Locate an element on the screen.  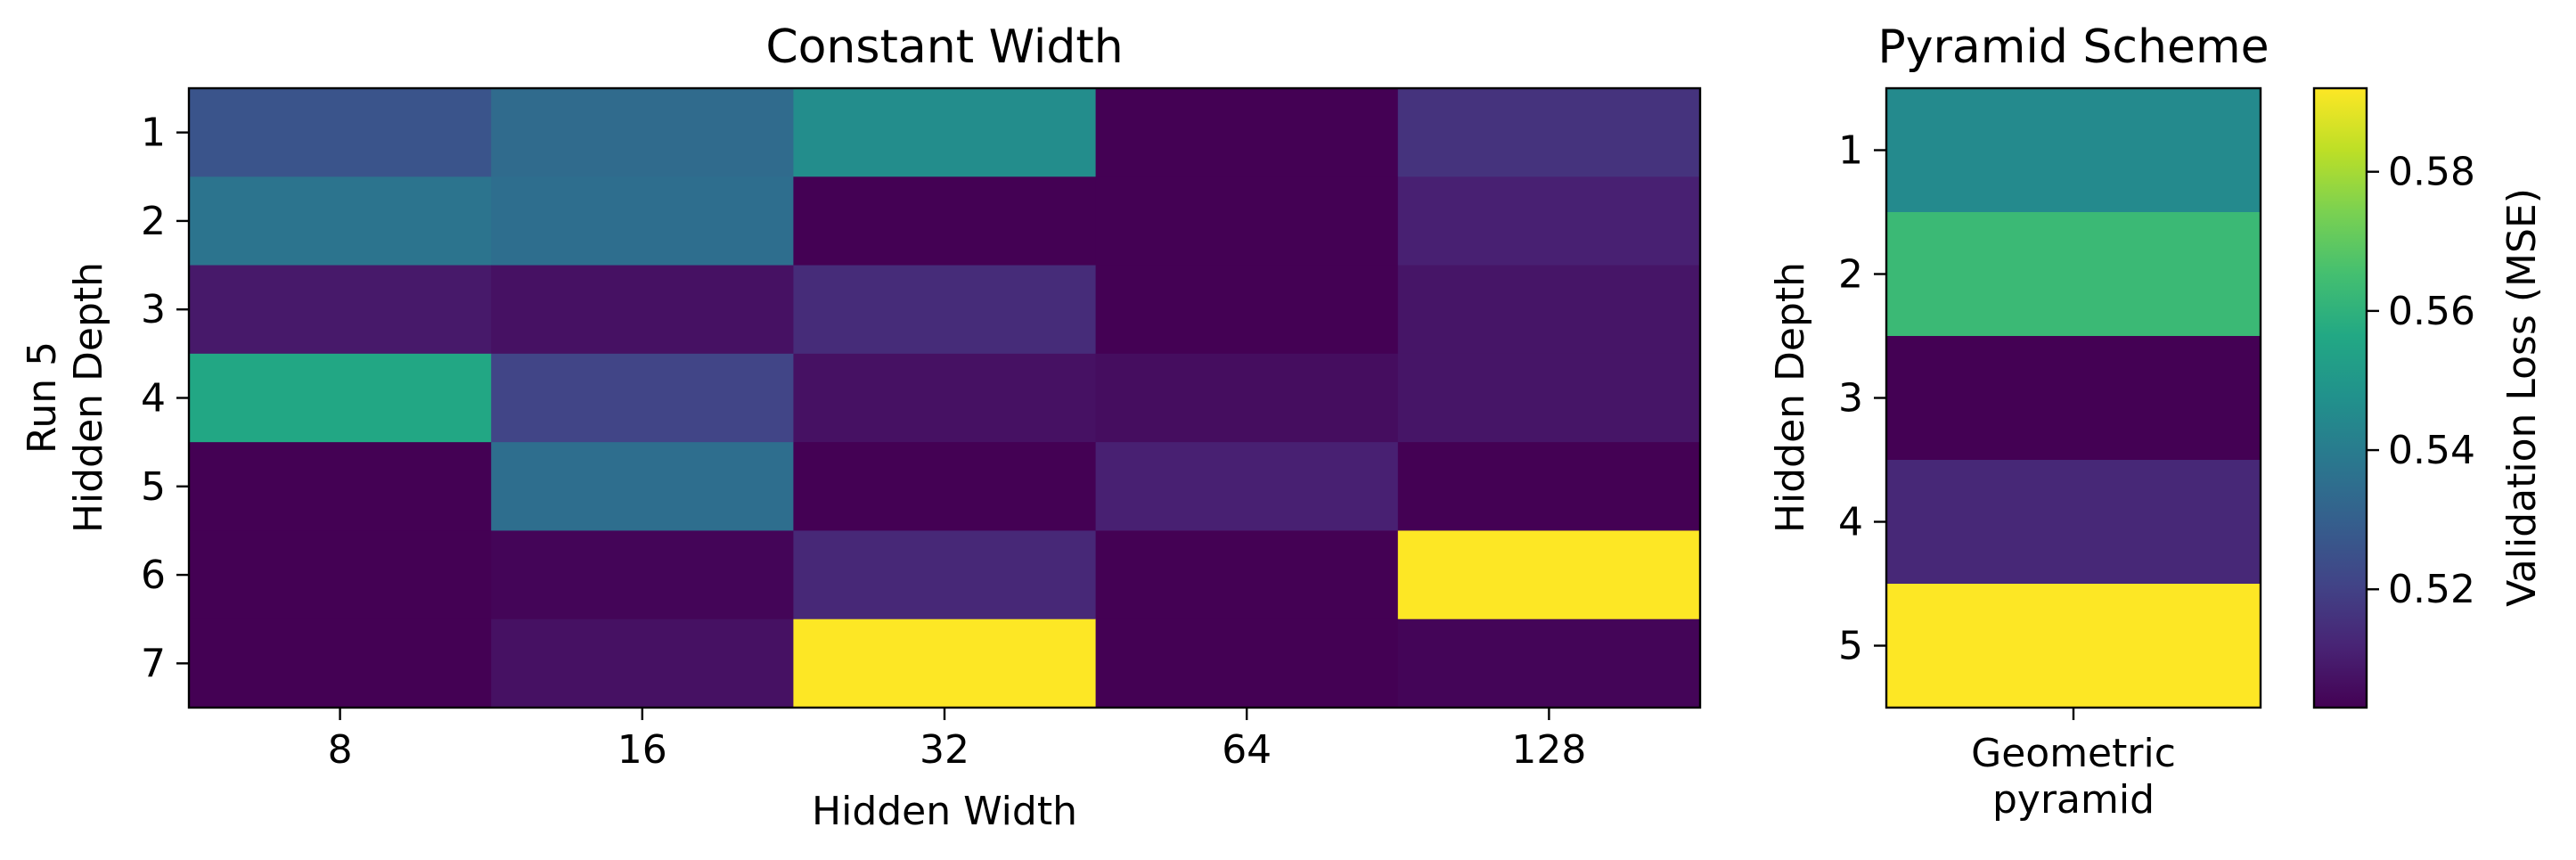
pyramid-chart-title: Pyramid Scheme is located at coordinates (2073, 47).